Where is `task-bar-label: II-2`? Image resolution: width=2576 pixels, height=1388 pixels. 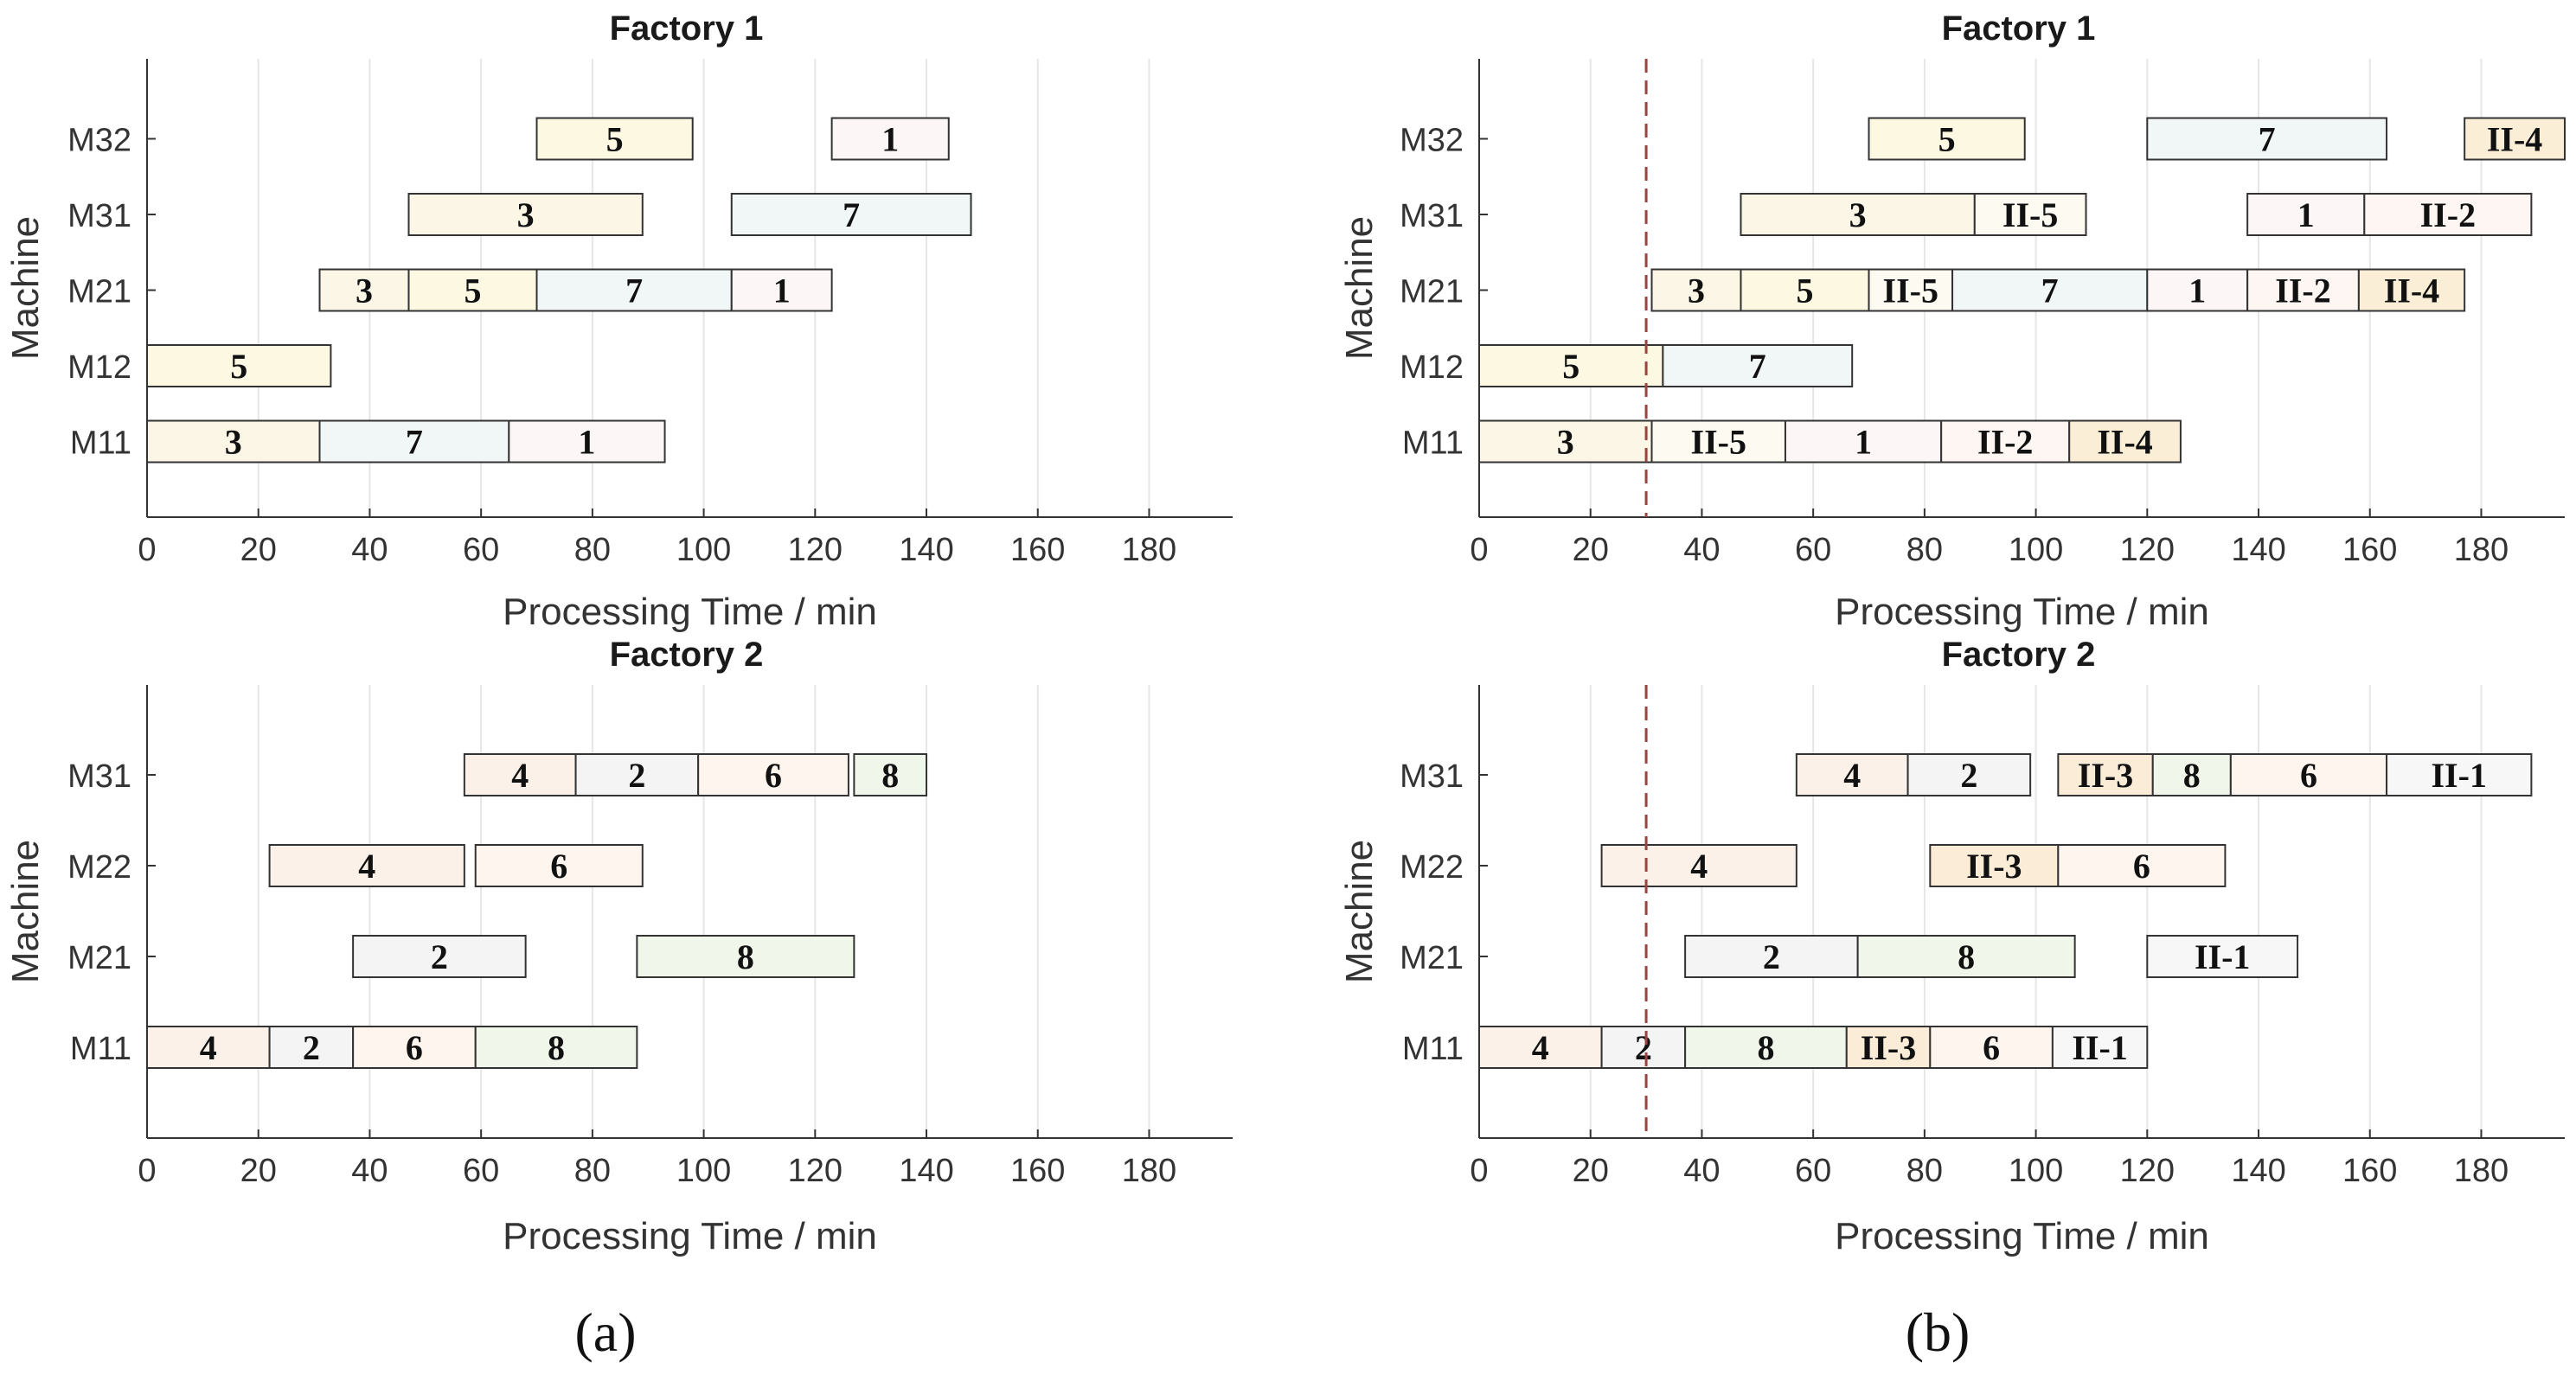 task-bar-label: II-2 is located at coordinates (2302, 291).